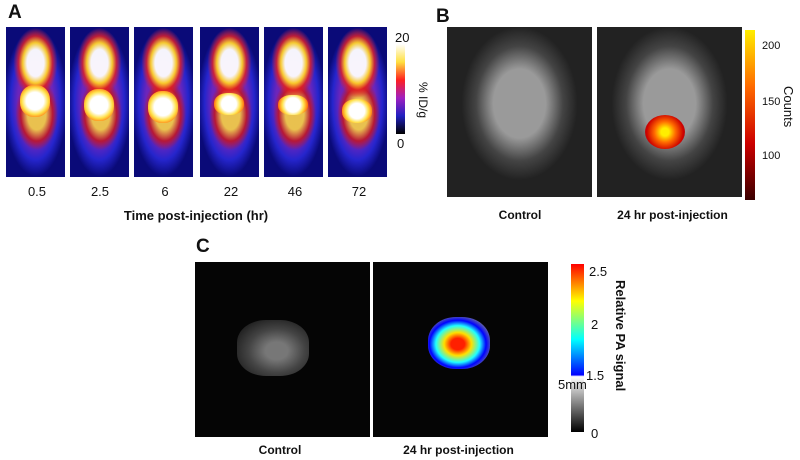 Image resolution: width=800 pixels, height=460 pixels. Describe the element at coordinates (196, 215) in the screenshot. I see `time-axis-label: Time post-injection (hr)` at that location.